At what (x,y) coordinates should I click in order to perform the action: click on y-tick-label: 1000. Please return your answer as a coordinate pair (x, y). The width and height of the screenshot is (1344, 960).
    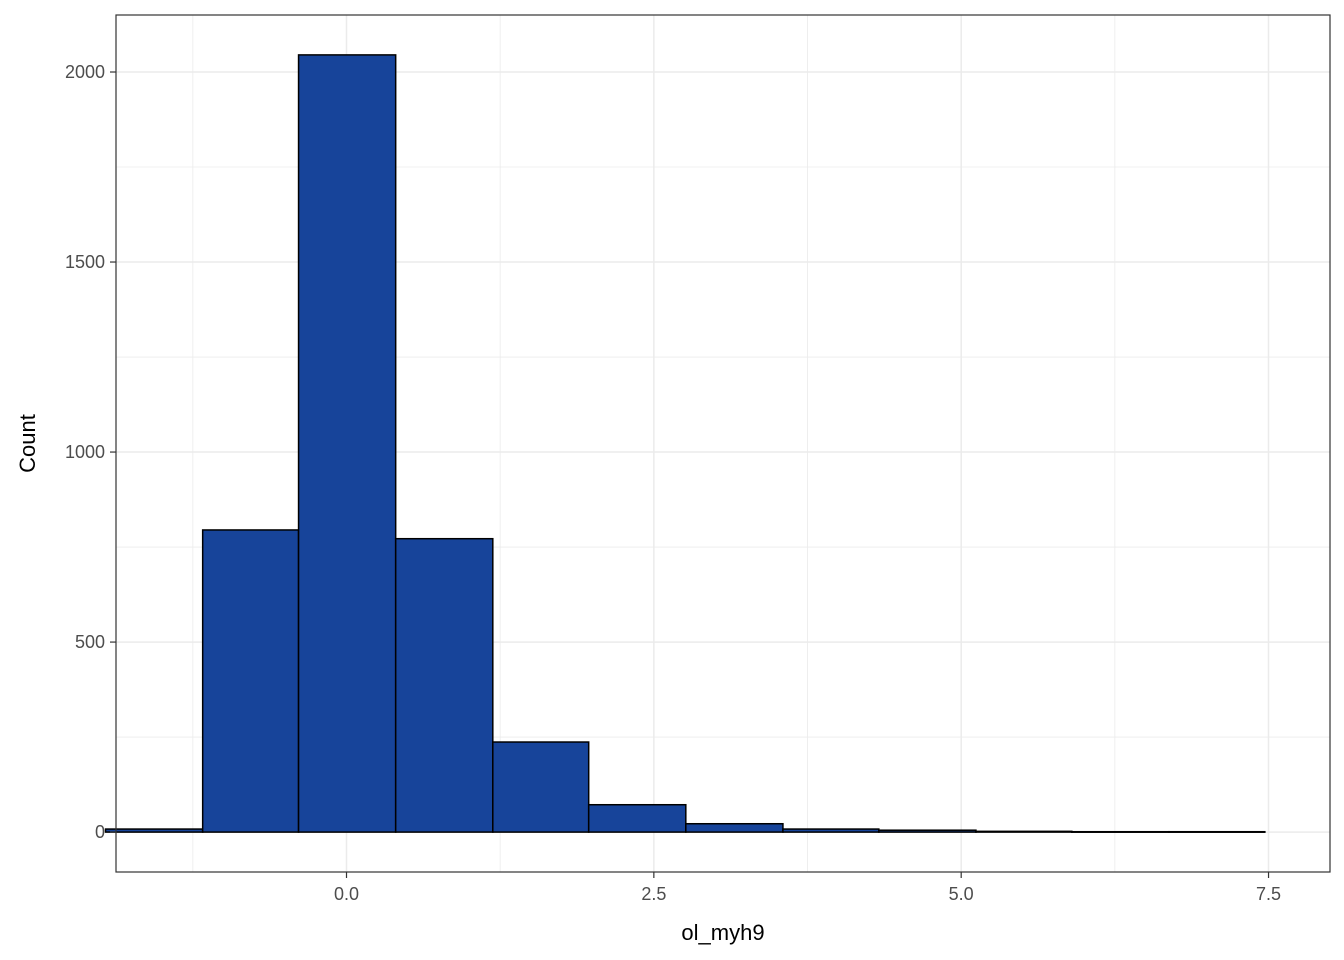
    Looking at the image, I should click on (85, 452).